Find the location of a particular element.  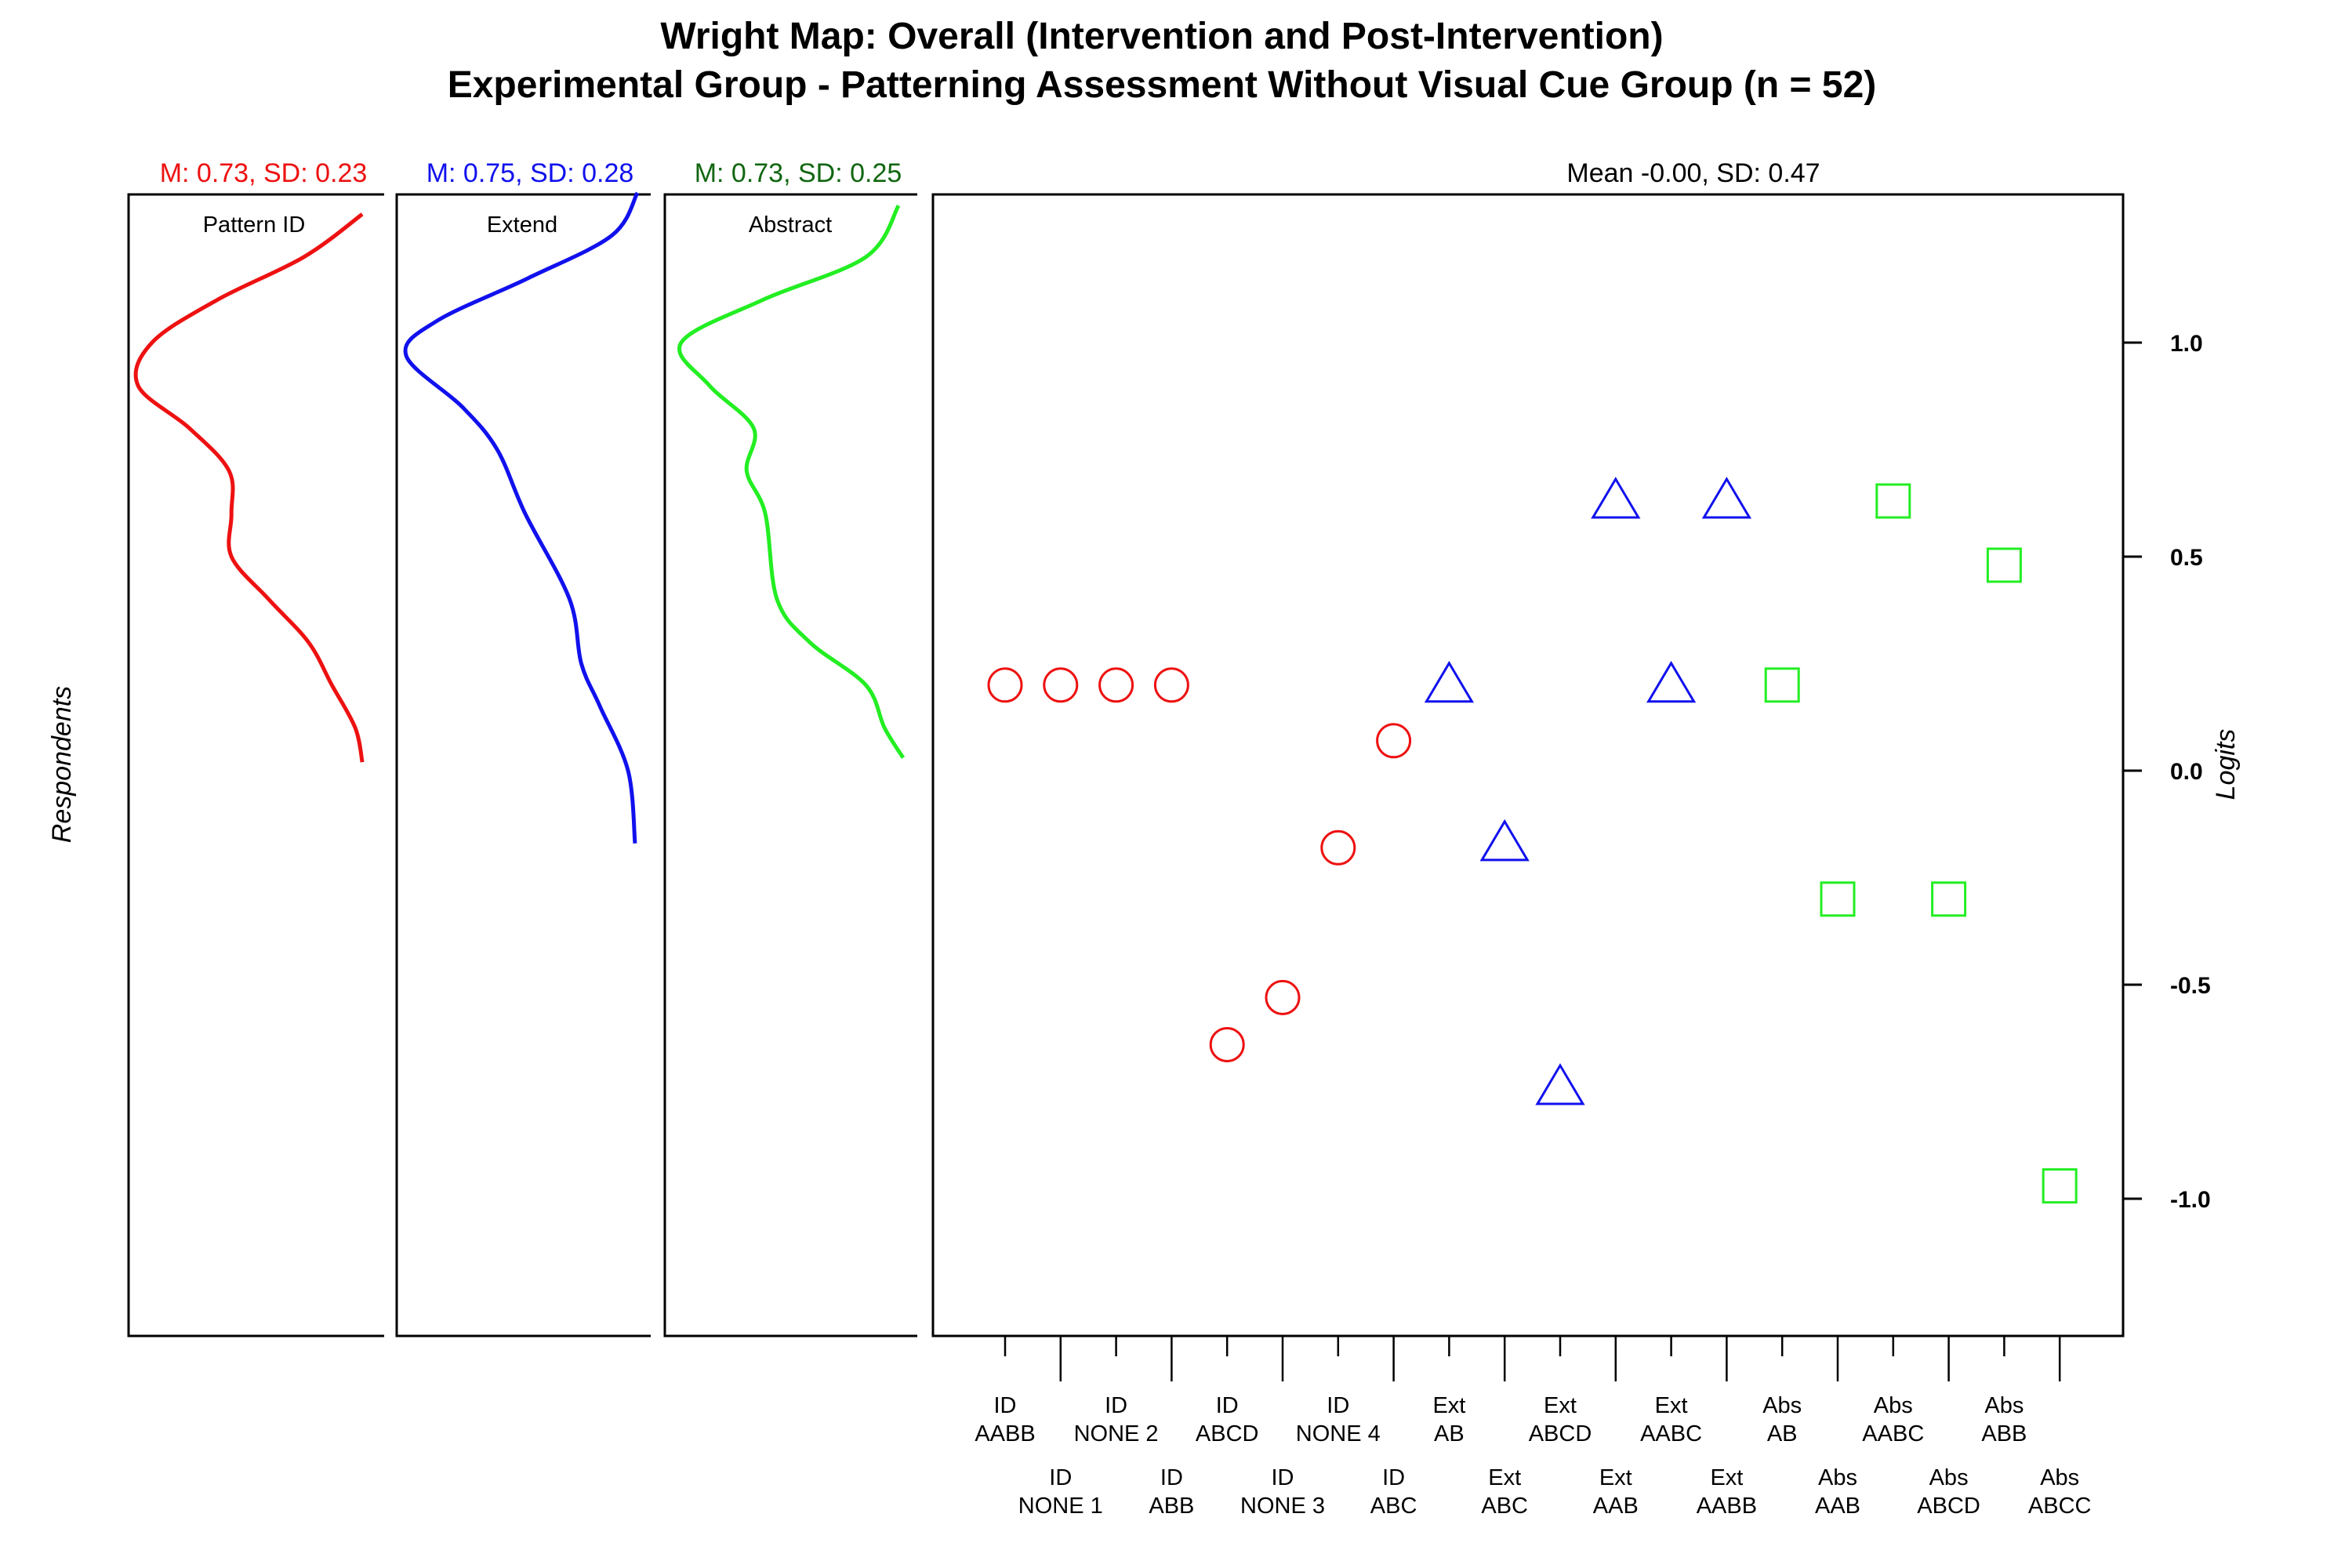

pattern-id-stat: M: 0.73, SD: 0.23 is located at coordinates (264, 173).